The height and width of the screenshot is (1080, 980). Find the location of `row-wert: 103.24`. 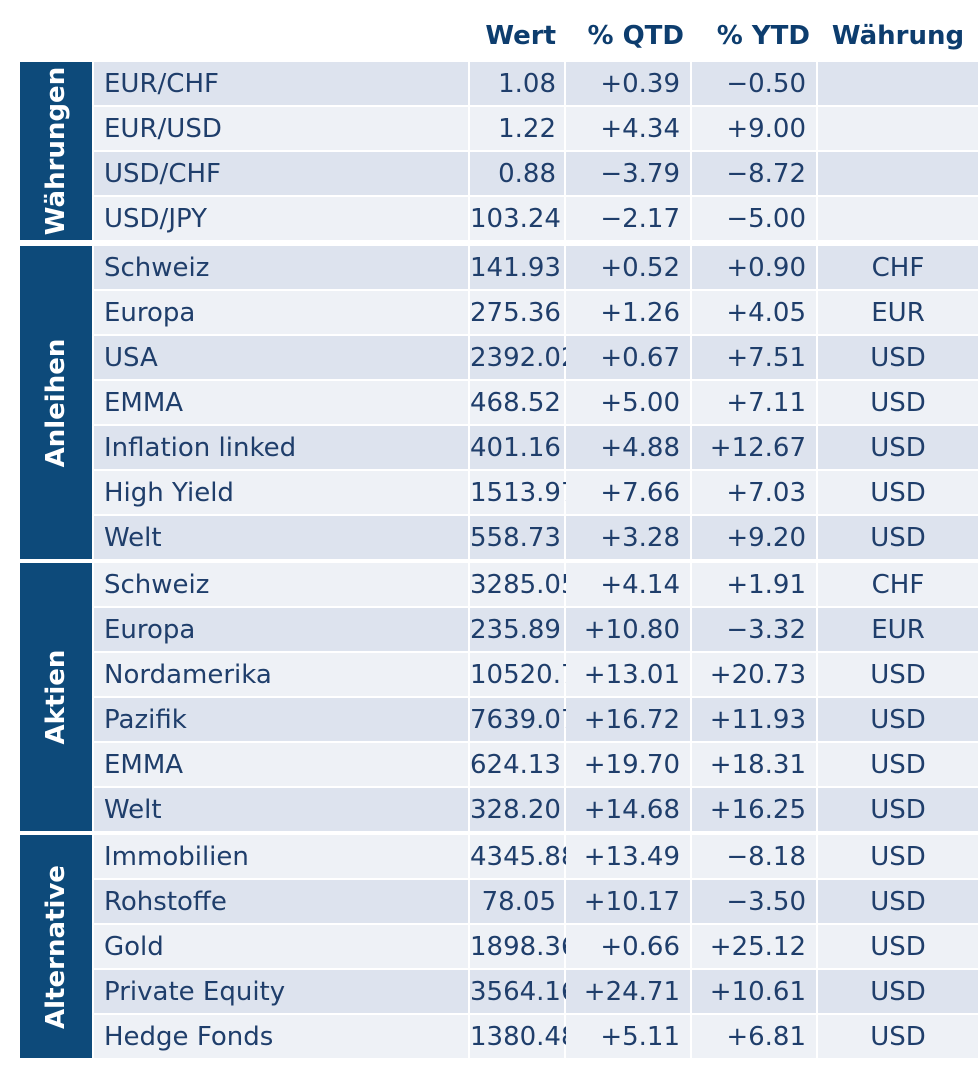

row-wert: 103.24 is located at coordinates (517, 218).